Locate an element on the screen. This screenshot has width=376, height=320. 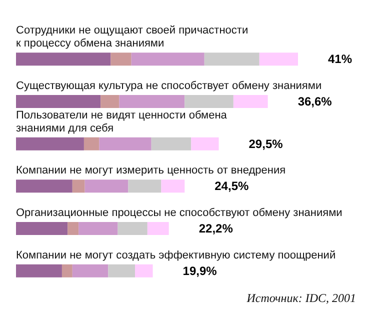
y-tick-label: Компании не могут измерить ценность от внедрения is located at coordinates (151, 170).